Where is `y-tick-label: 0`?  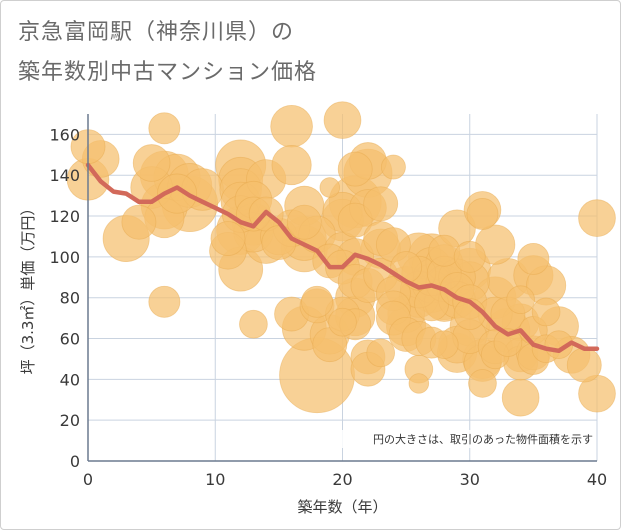
y-tick-label: 0 is located at coordinates (75, 461).